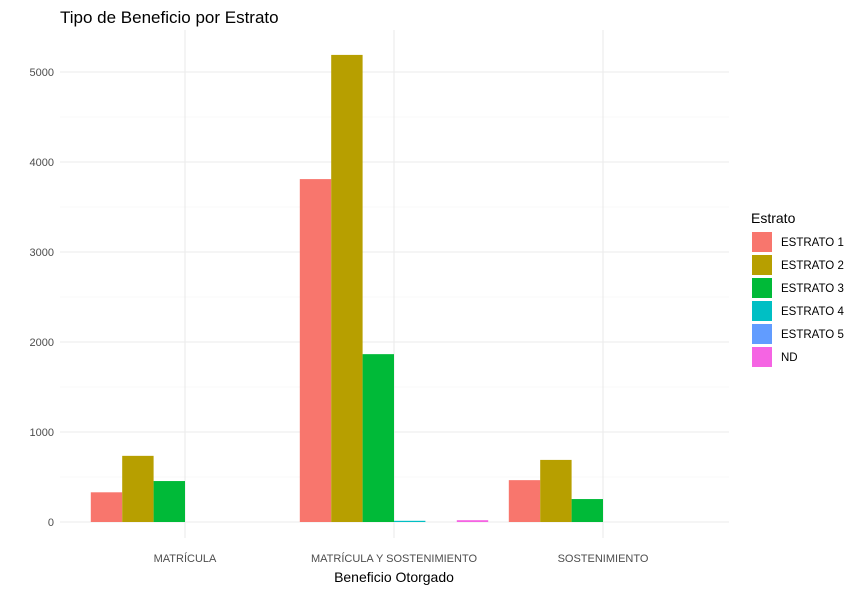 The height and width of the screenshot is (591, 862). What do you see at coordinates (812, 335) in the screenshot?
I see `legend-label: ESTRATO 5` at bounding box center [812, 335].